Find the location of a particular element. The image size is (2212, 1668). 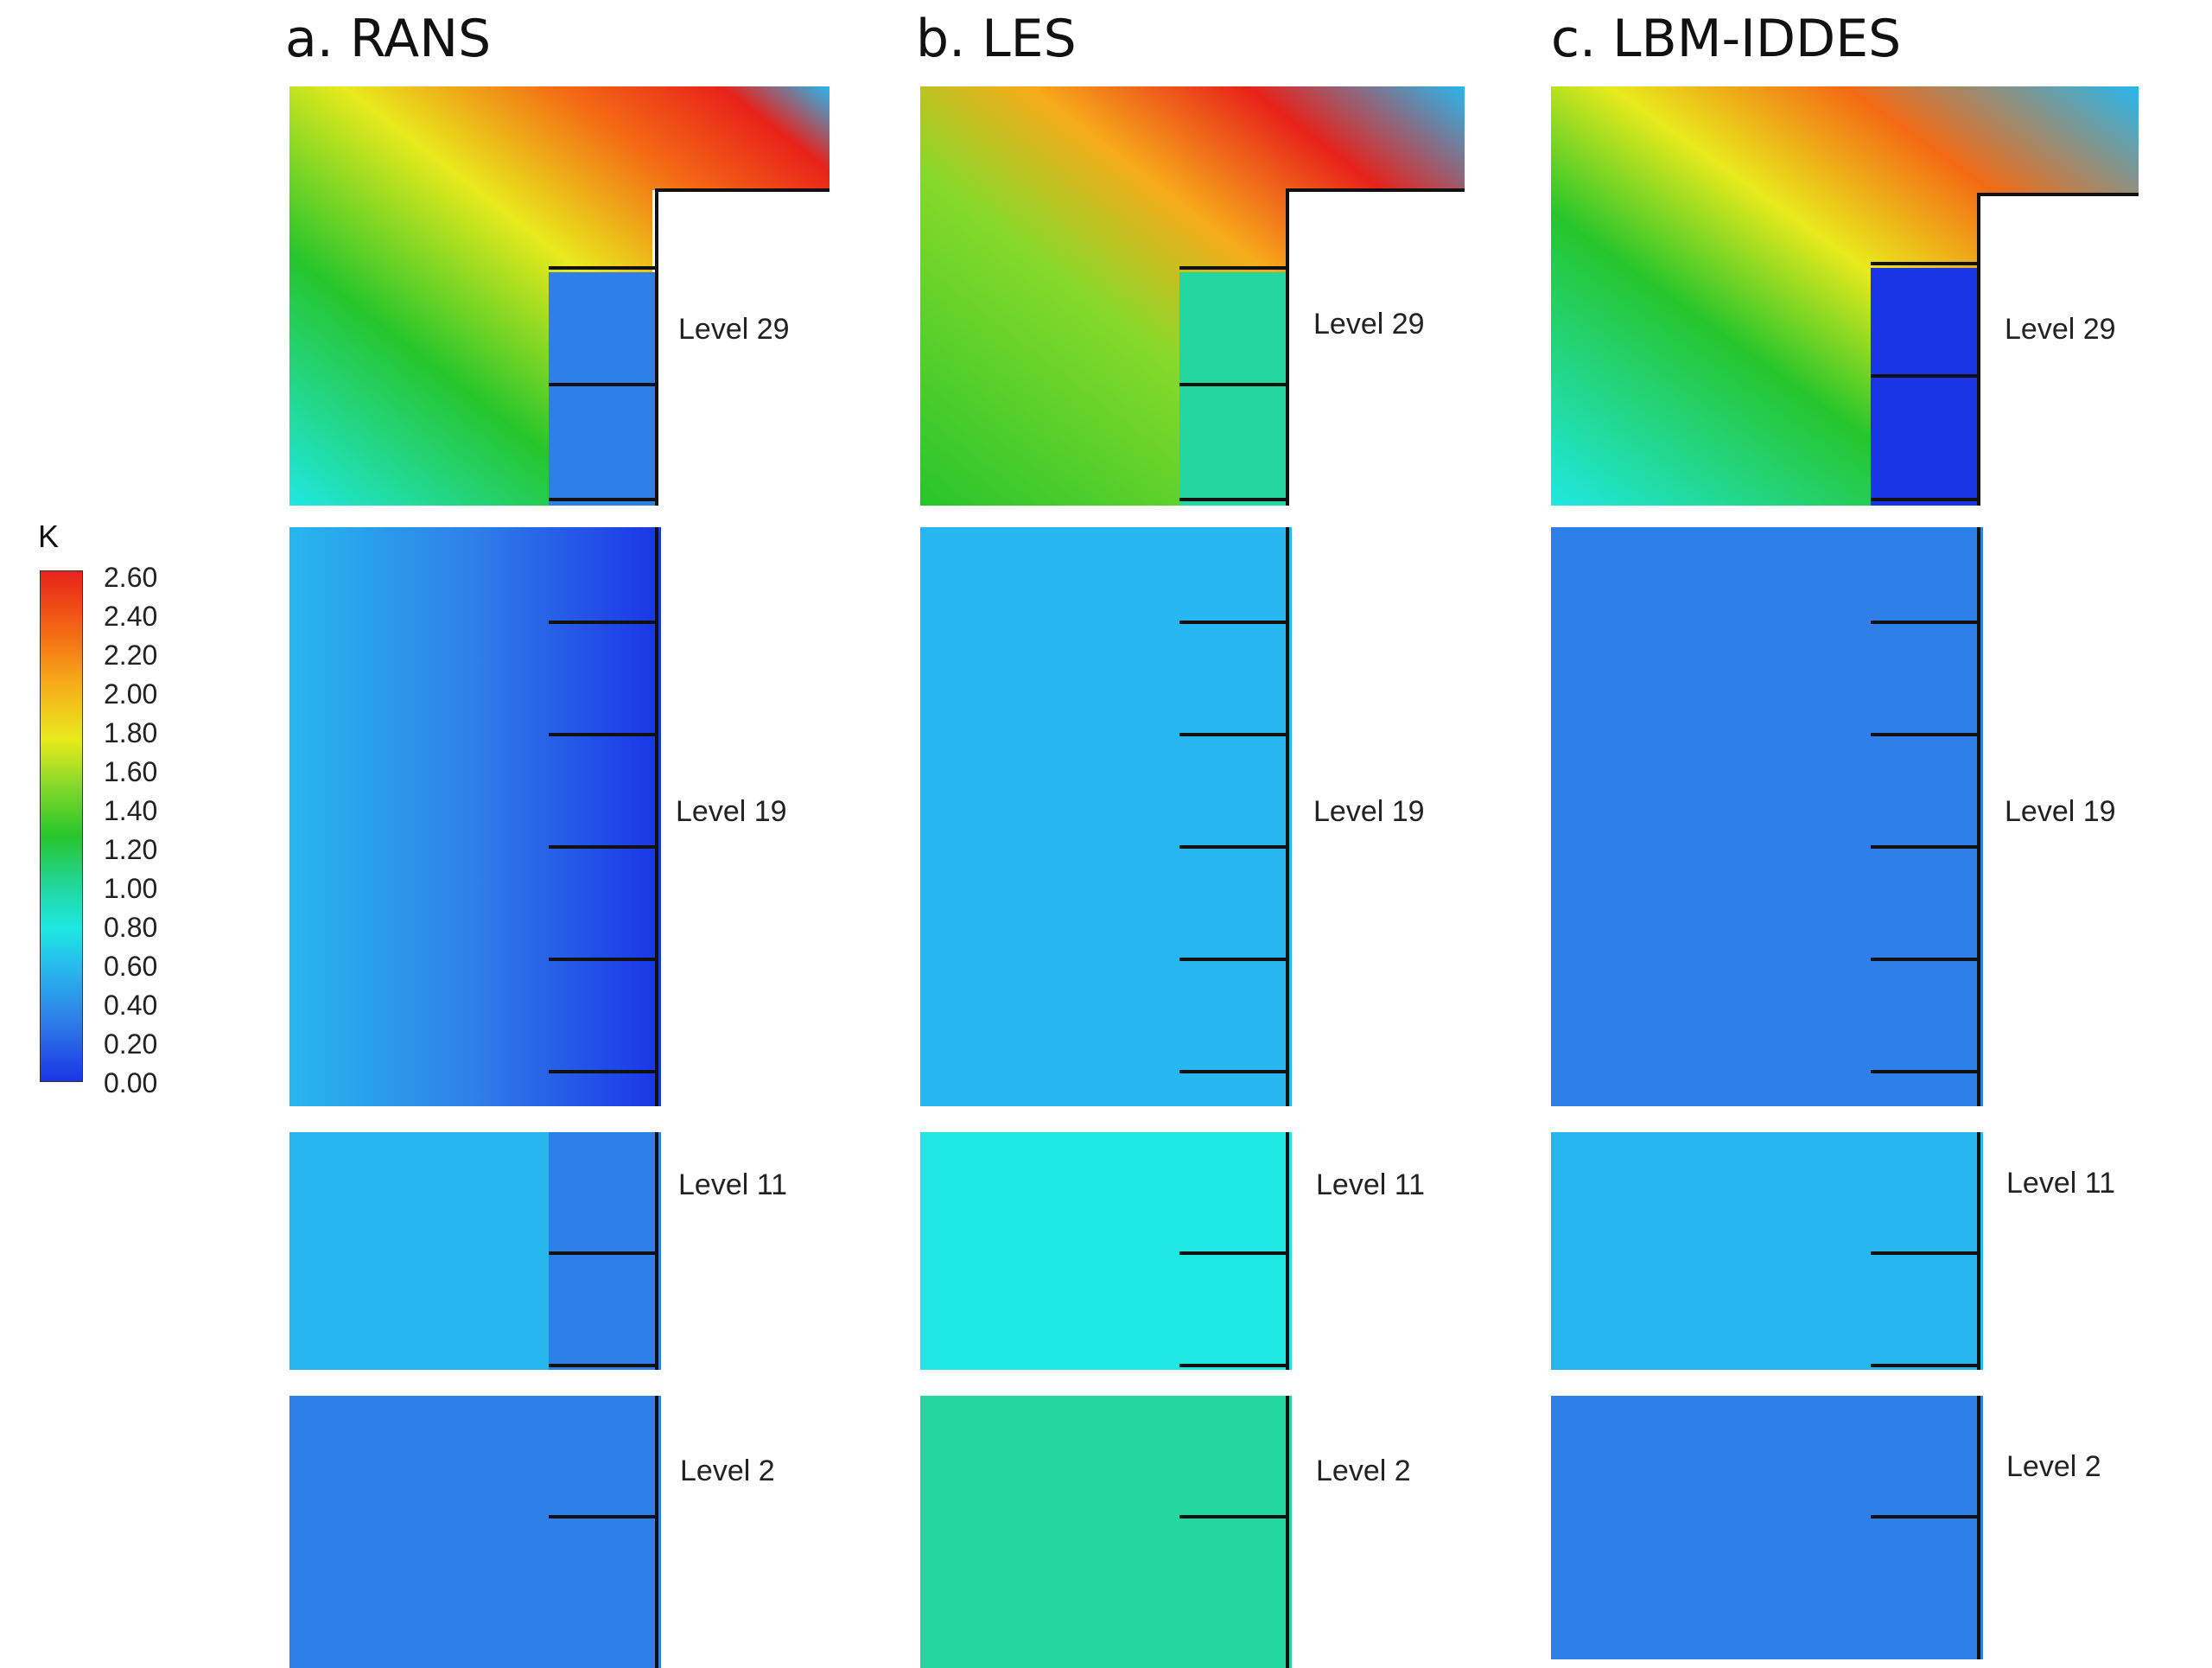

panel-les-bottom is located at coordinates (1106, 1532).